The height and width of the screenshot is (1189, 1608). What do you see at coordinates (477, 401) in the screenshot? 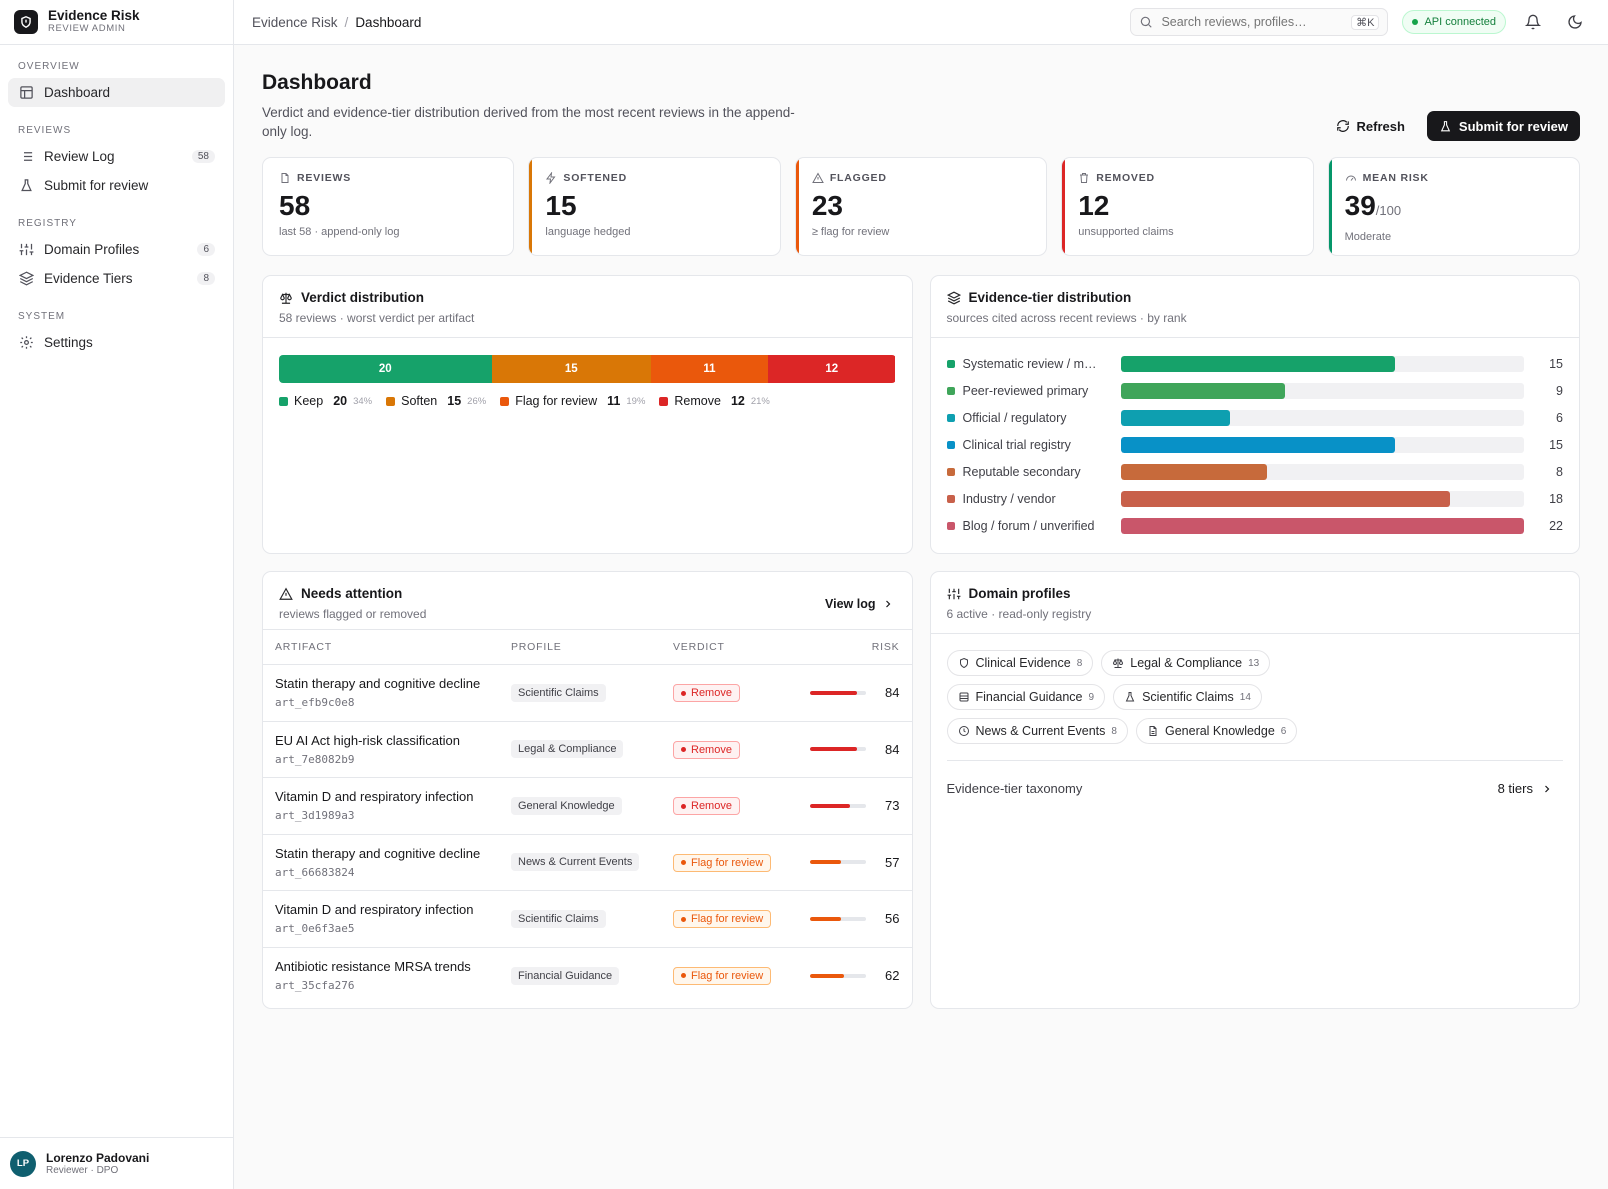
I see `legend-percent: 26%` at bounding box center [477, 401].